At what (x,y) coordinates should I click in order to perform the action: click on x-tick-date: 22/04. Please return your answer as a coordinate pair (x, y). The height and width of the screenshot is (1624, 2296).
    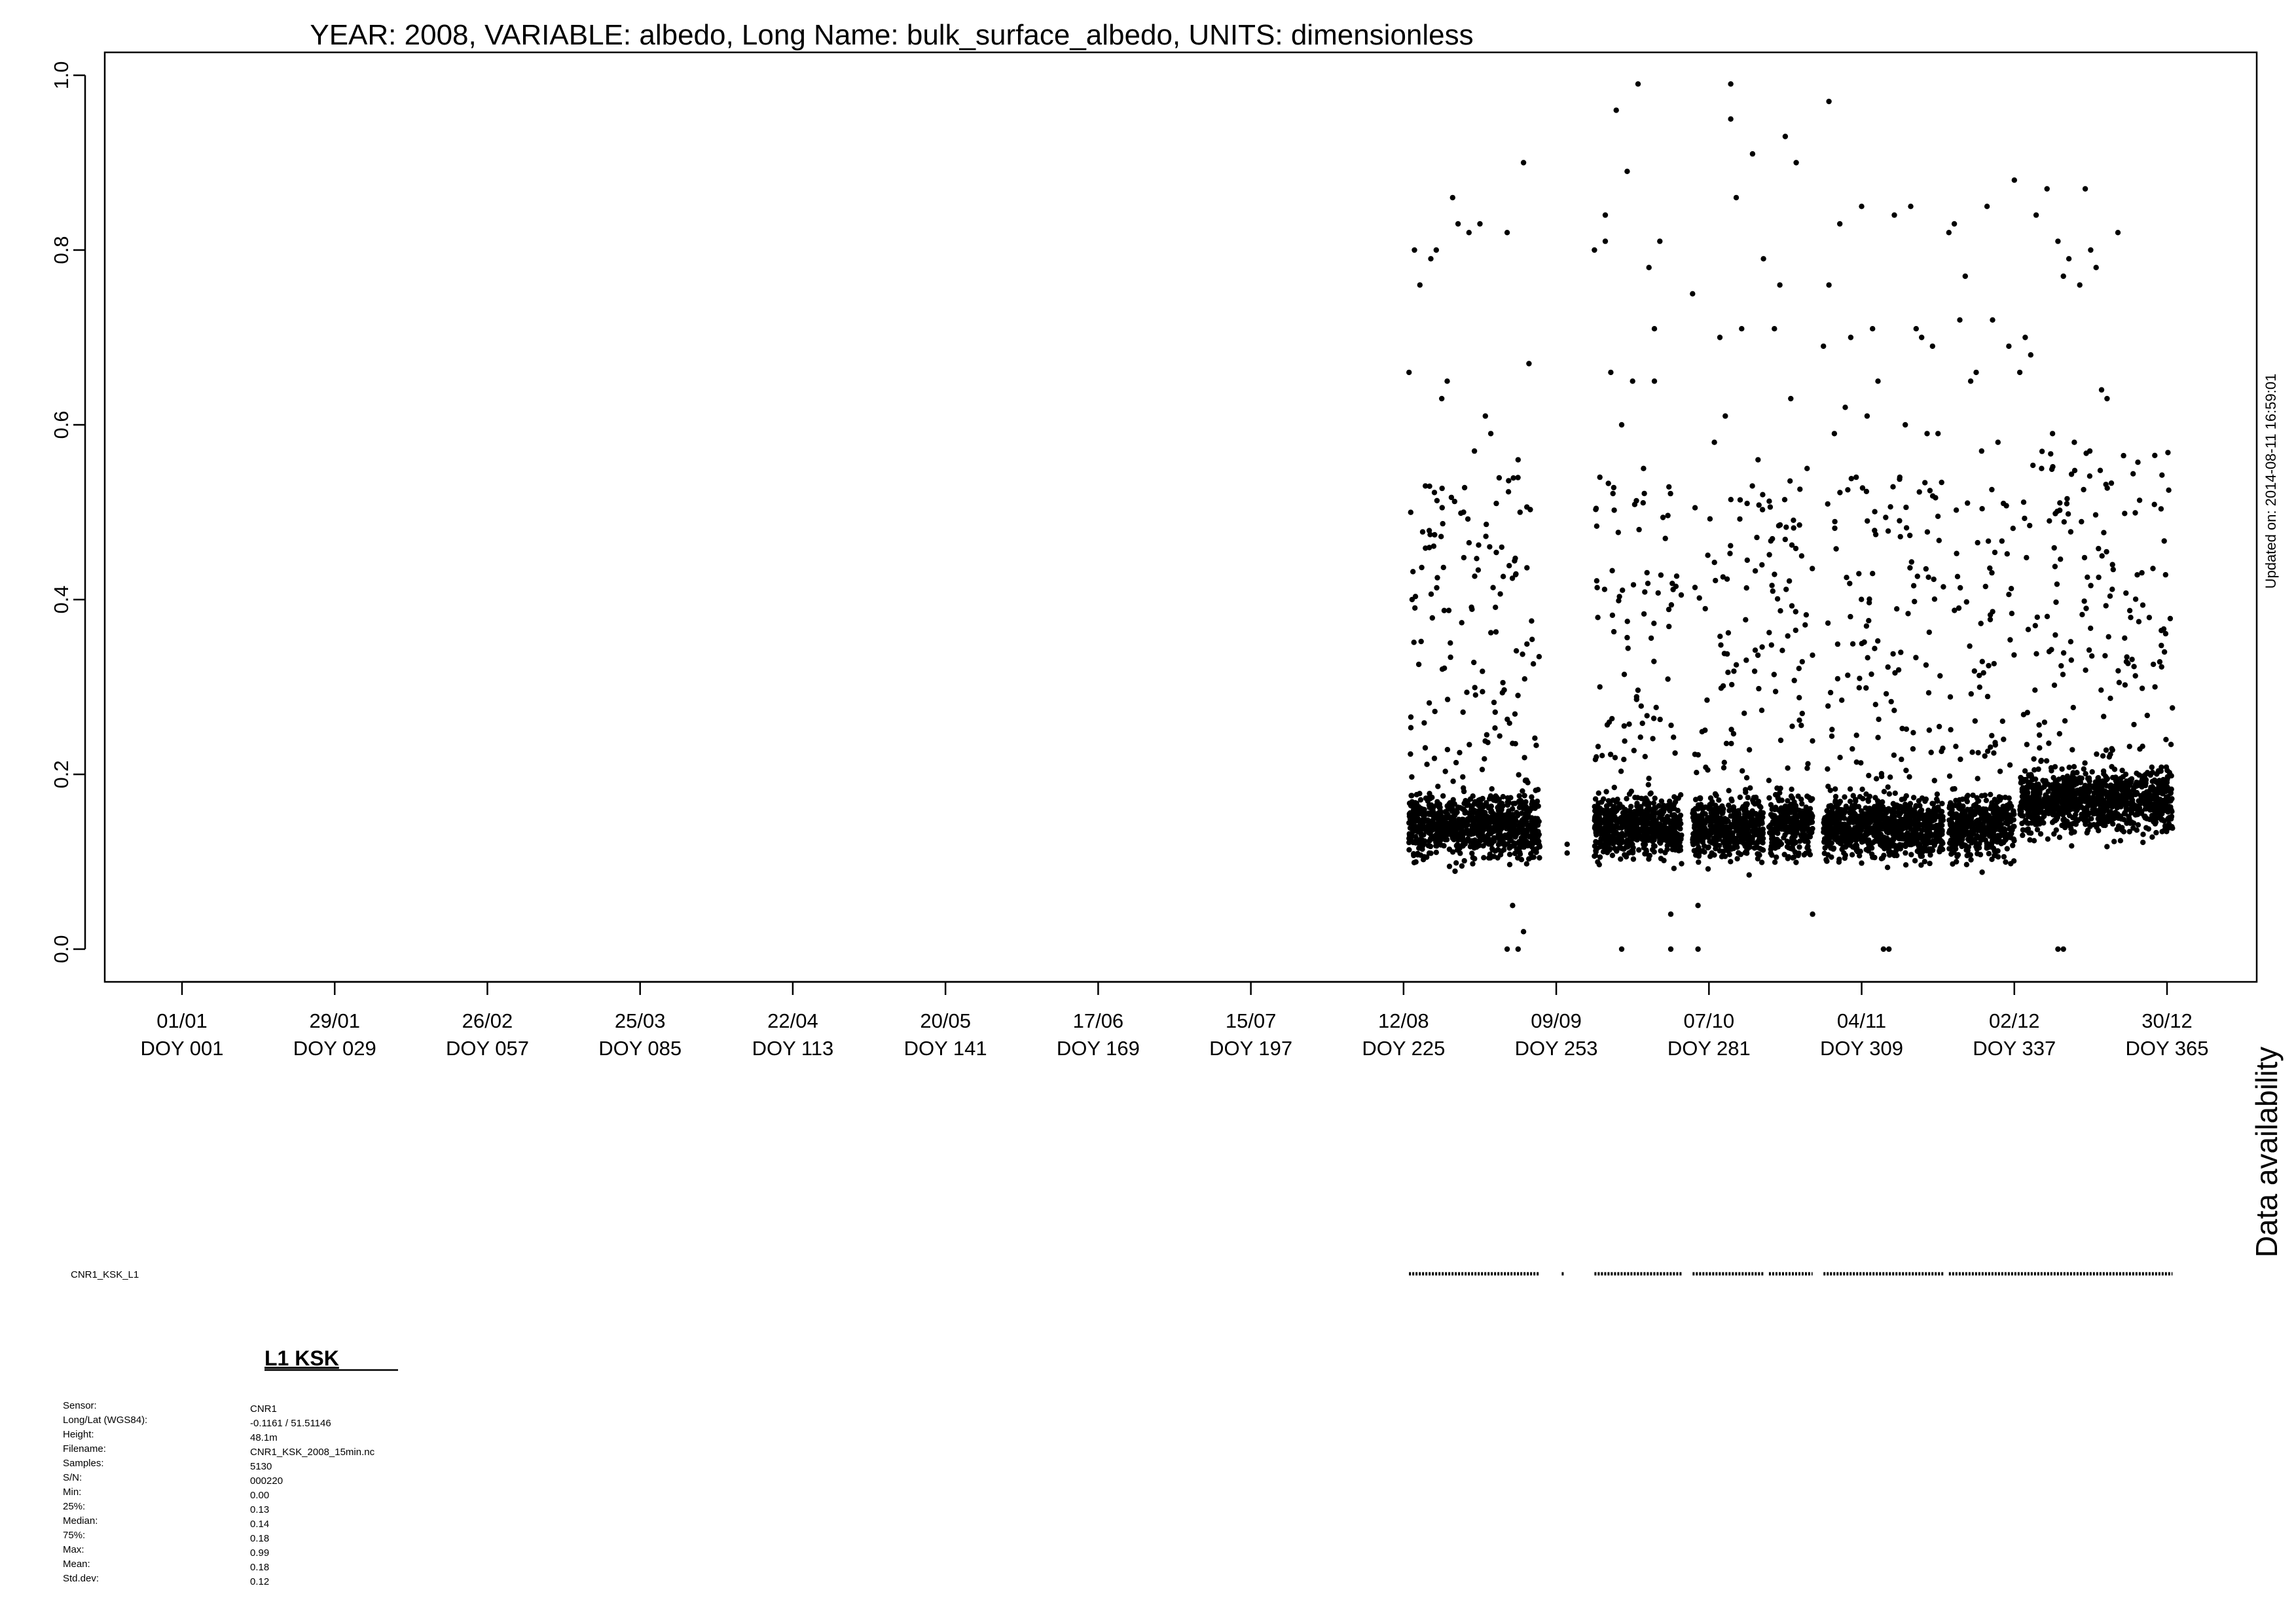
    Looking at the image, I should click on (792, 1020).